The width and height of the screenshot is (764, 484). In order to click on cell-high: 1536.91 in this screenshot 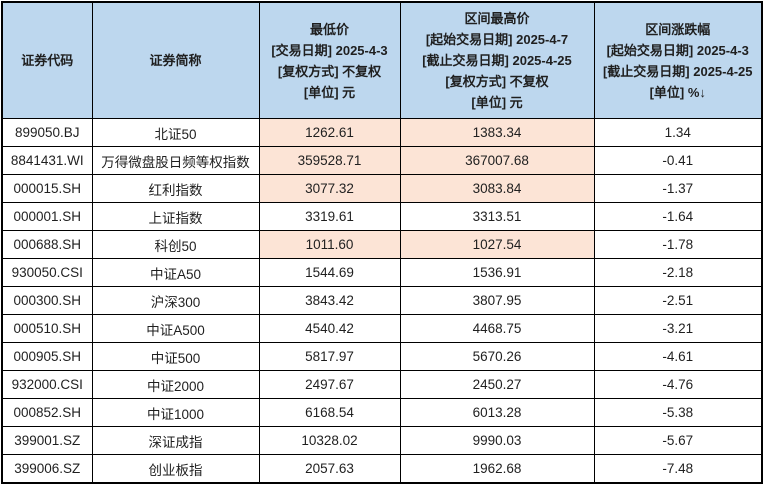, I will do `click(497, 272)`.